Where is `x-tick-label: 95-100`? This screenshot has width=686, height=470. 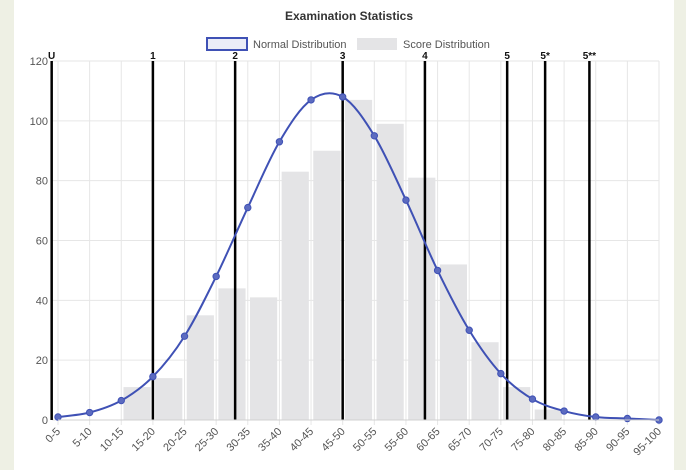
x-tick-label: 95-100 is located at coordinates (647, 442).